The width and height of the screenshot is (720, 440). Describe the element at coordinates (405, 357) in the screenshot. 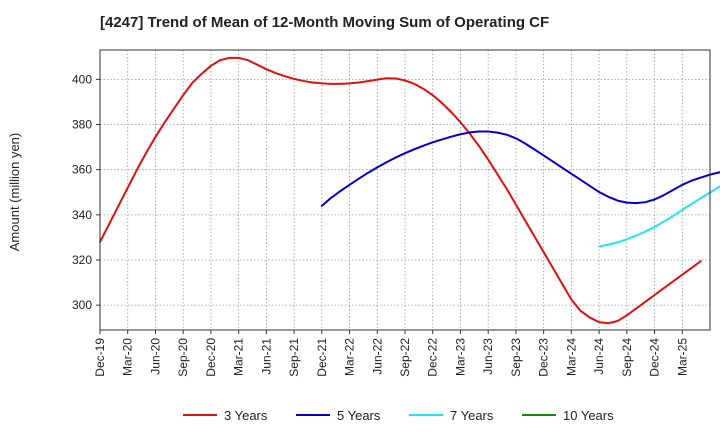

I see `x-tick-label: Sep-22` at that location.